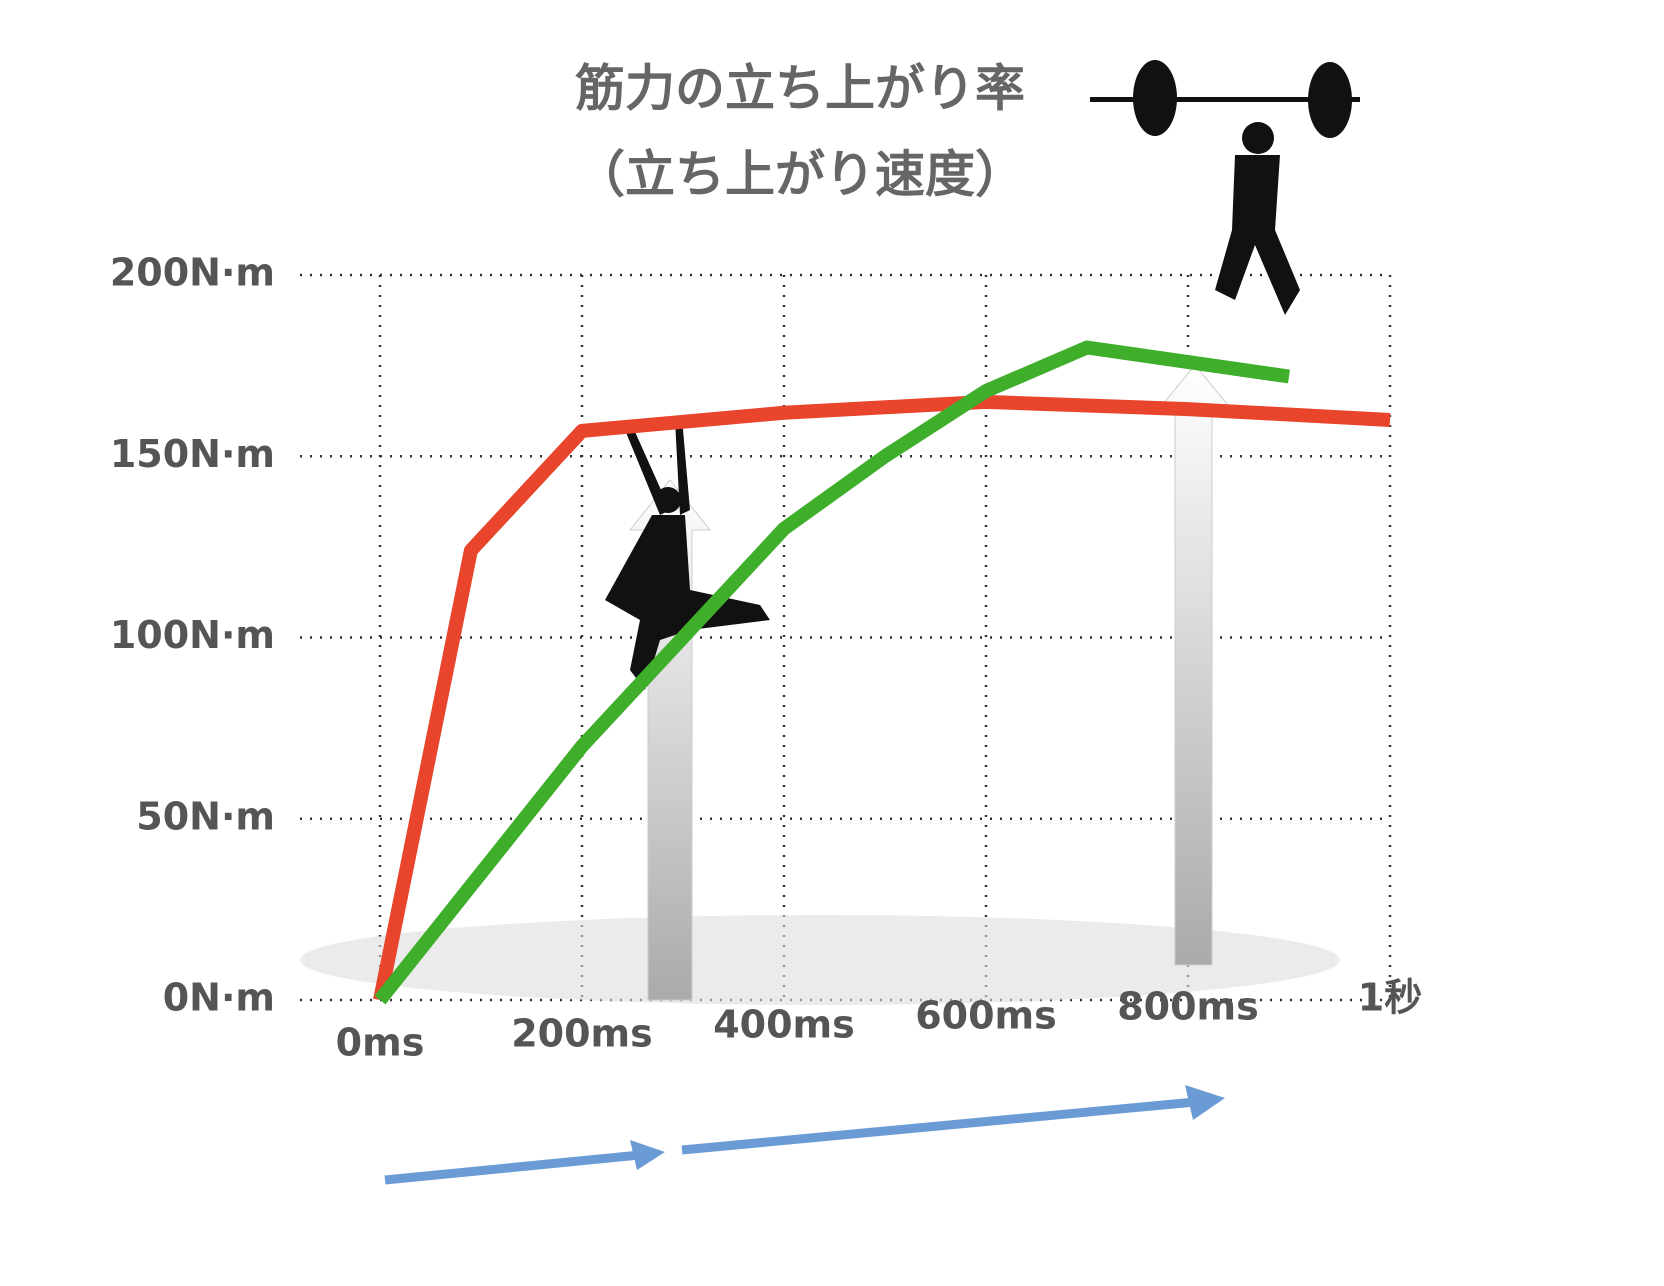 This screenshot has width=1664, height=1286. What do you see at coordinates (582, 1034) in the screenshot?
I see `x-tick-label: 200ms` at bounding box center [582, 1034].